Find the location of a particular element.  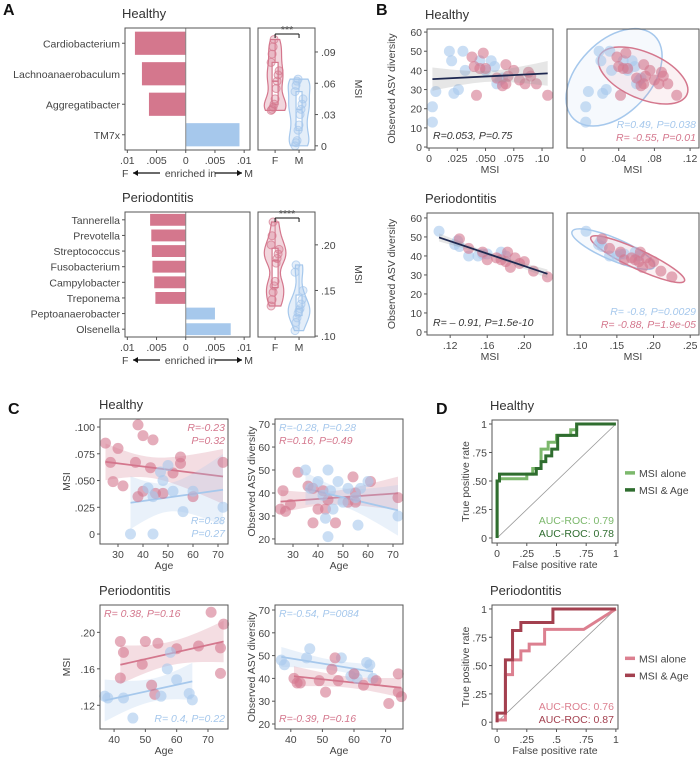

correlation-annotation-F: R= -0.55, P=0.01 is located at coordinates (656, 138).